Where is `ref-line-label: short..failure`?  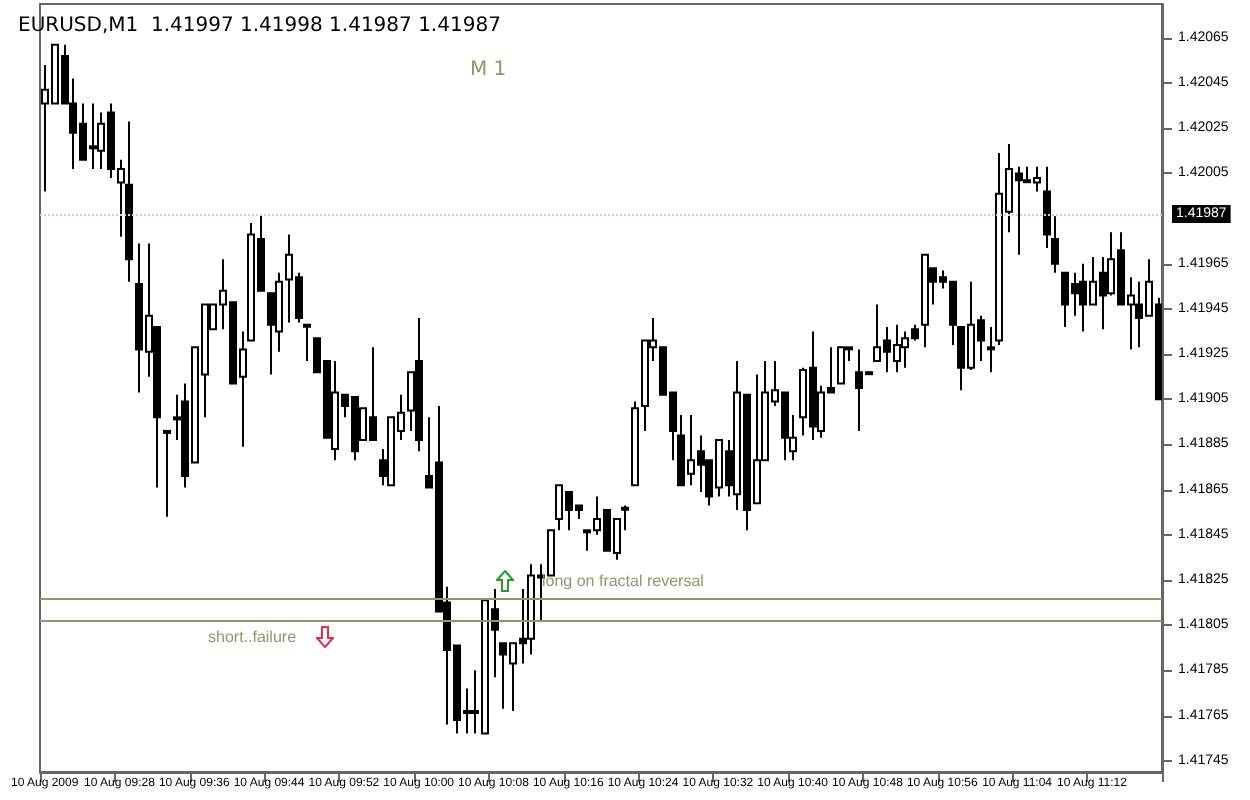
ref-line-label: short..failure is located at coordinates (252, 637).